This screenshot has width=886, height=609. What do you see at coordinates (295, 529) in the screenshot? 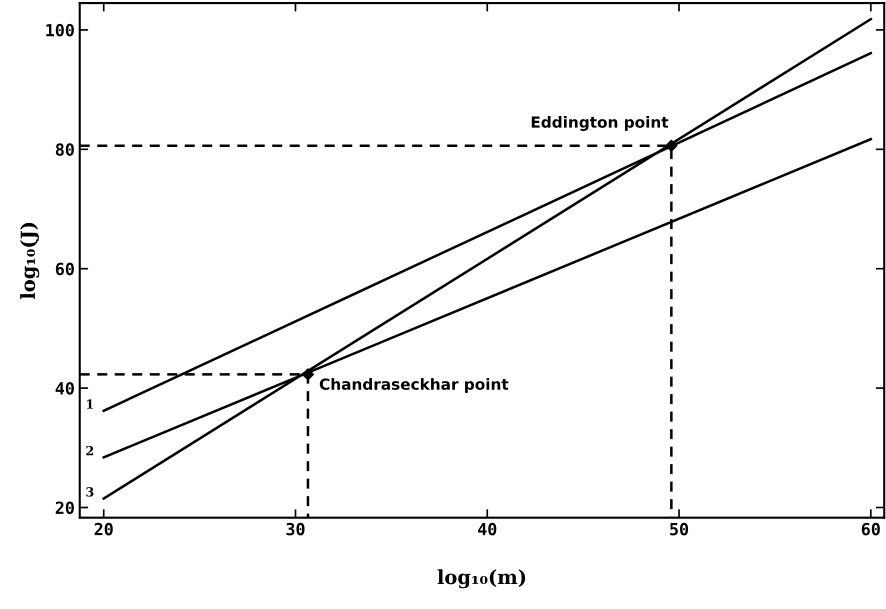
I see `x-tick-label: 30` at bounding box center [295, 529].